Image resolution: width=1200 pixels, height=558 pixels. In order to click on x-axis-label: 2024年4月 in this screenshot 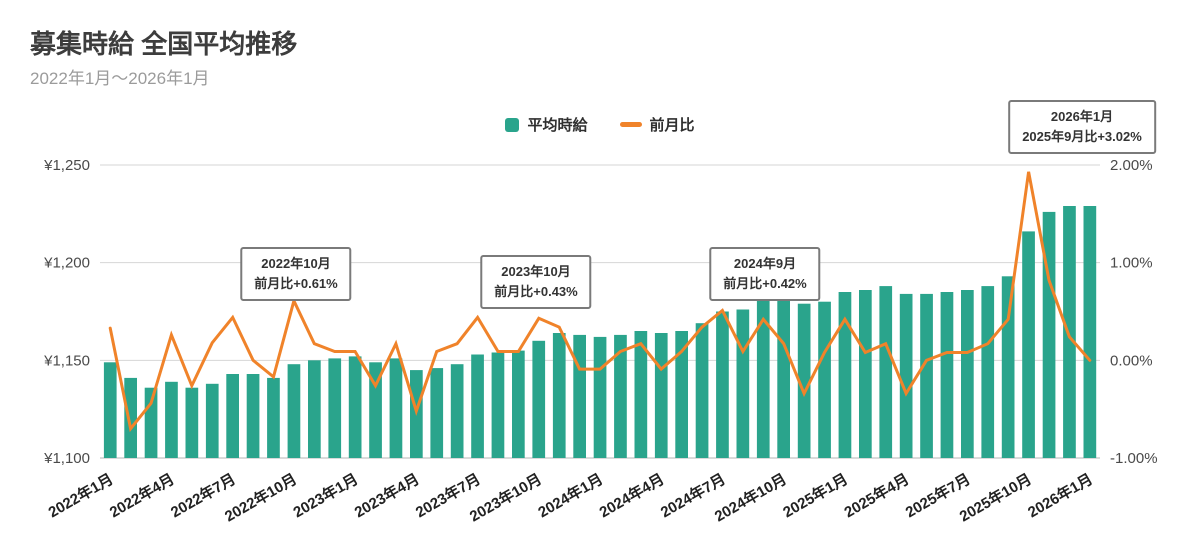, I will do `click(631, 495)`.